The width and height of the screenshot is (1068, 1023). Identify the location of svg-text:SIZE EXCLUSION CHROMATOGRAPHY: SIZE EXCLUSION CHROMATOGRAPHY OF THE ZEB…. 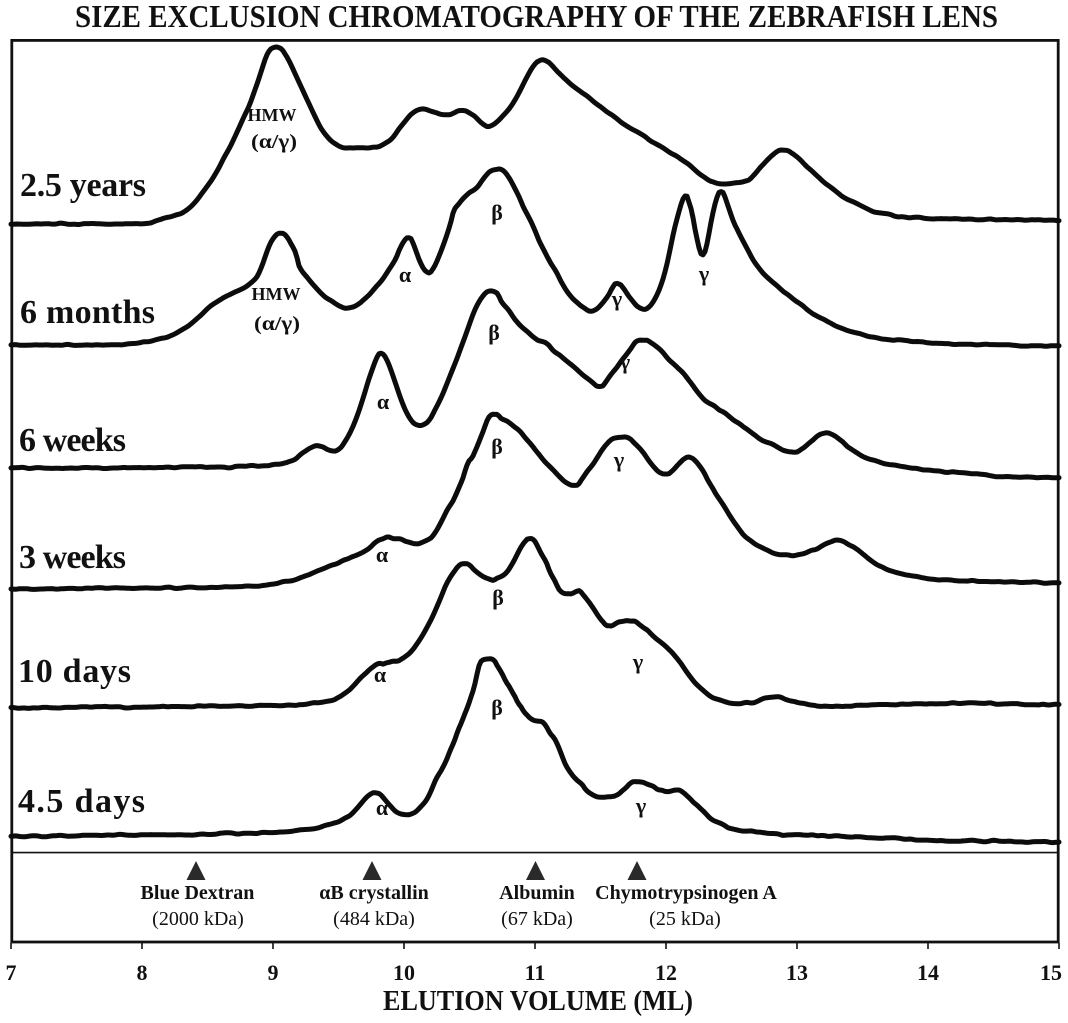
(536, 17).